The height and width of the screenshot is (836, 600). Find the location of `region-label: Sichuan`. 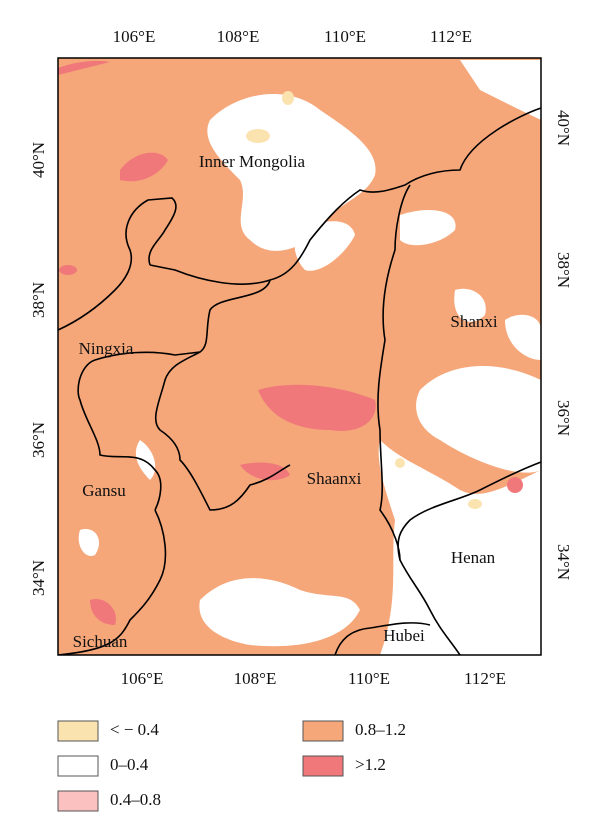

region-label: Sichuan is located at coordinates (100, 641).